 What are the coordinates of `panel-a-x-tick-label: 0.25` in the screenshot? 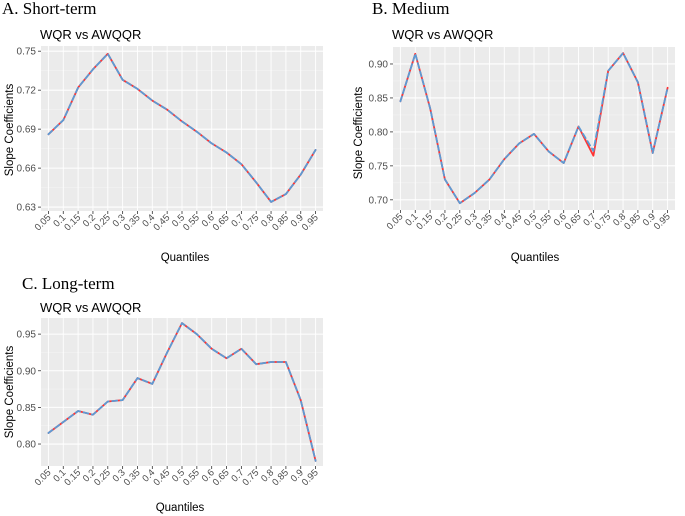 It's located at (102, 222).